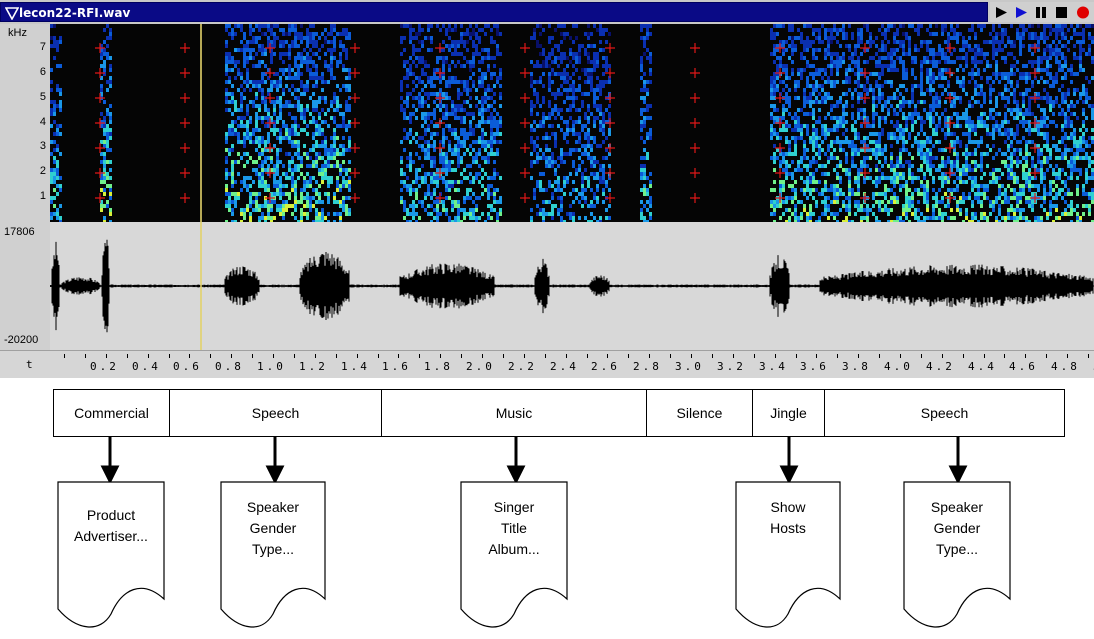 The width and height of the screenshot is (1094, 639). I want to click on collapse-triangle-icon, so click(12, 13).